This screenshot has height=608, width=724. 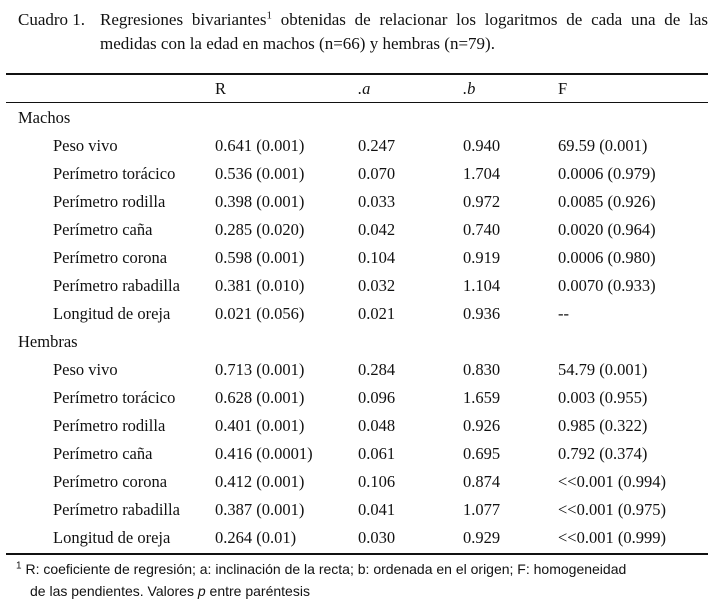 I want to click on group-label: Hembras, so click(x=48, y=341).